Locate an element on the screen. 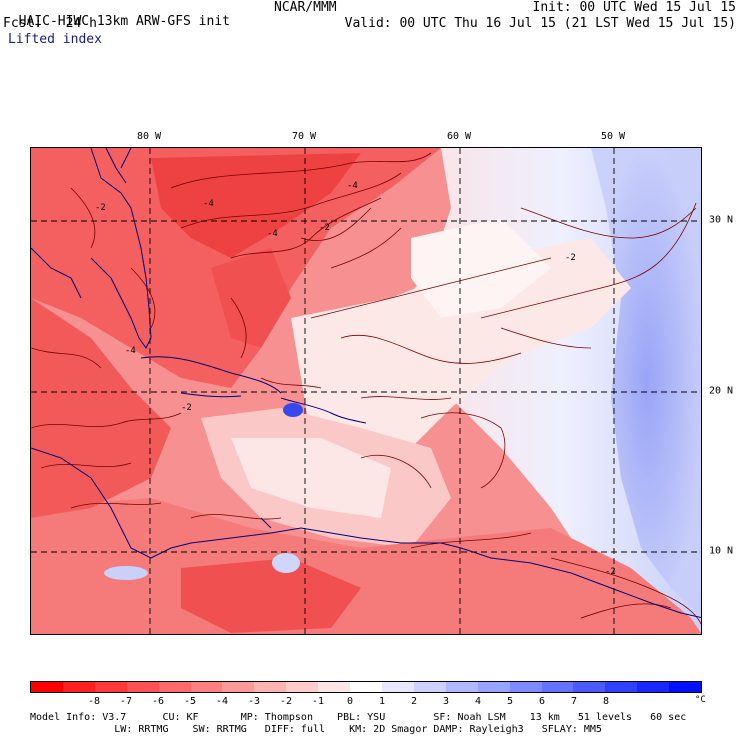 This screenshot has width=740, height=740. south-deep-red is located at coordinates (271, 595).